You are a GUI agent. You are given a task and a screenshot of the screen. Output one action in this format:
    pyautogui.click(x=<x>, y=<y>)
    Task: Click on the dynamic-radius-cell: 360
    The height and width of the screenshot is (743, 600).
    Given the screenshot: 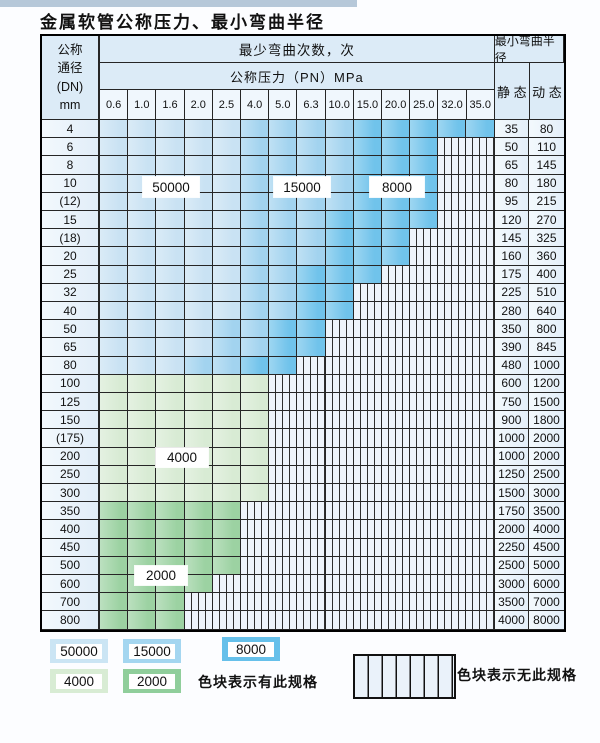 What is the action you would take?
    pyautogui.click(x=546, y=256)
    